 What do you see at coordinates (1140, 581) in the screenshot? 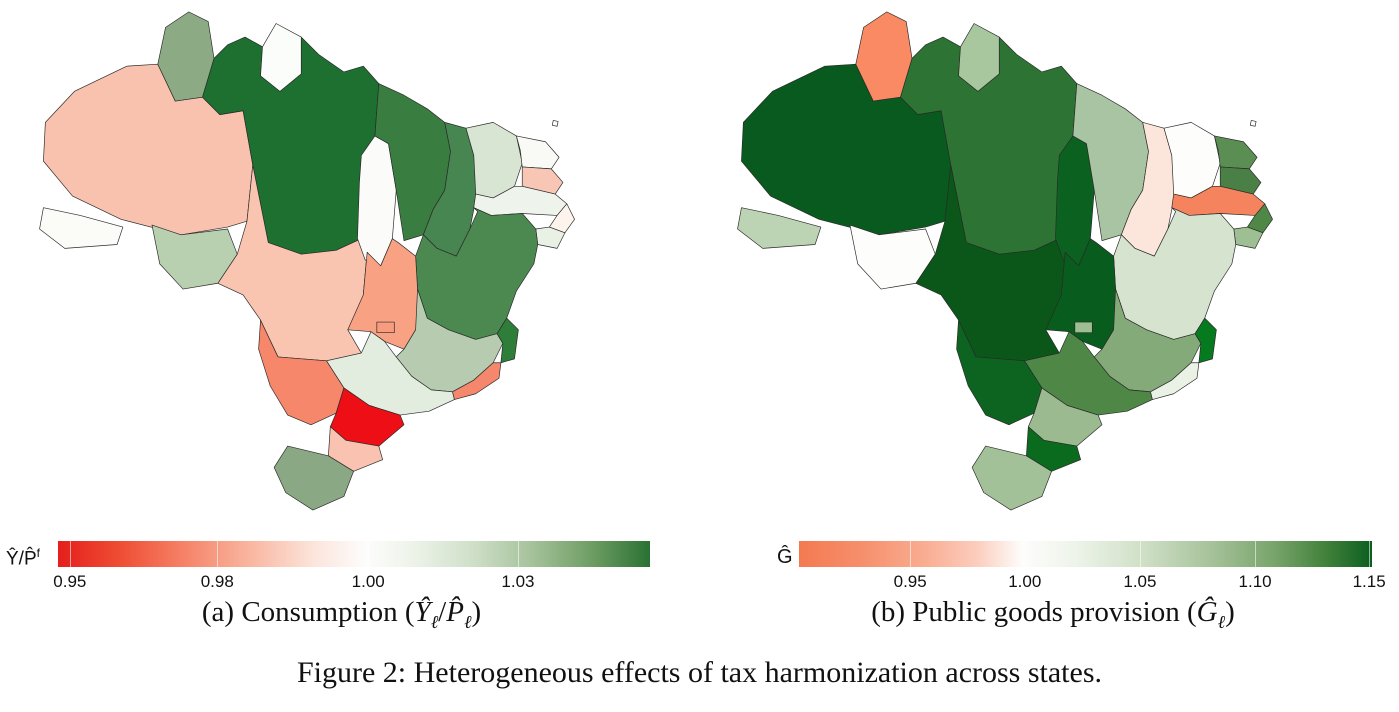
I see `colorbar-tick-label: 1.05` at bounding box center [1140, 581].